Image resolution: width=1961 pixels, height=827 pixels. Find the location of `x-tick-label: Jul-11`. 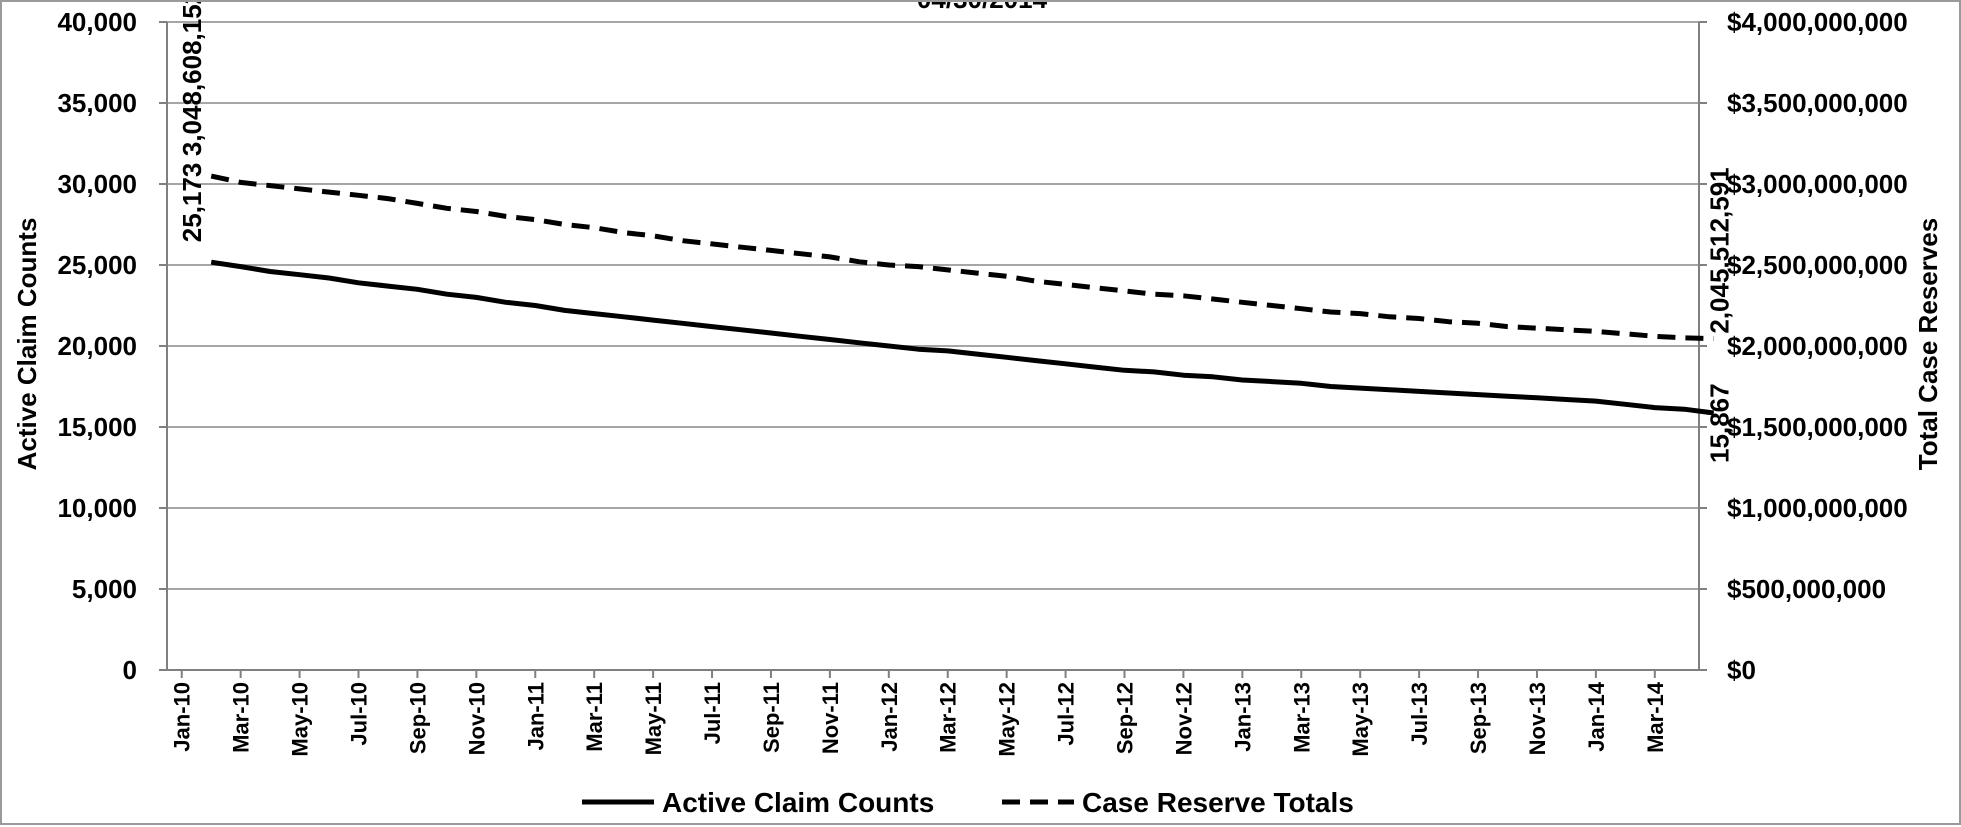

x-tick-label: Jul-11 is located at coordinates (712, 713).